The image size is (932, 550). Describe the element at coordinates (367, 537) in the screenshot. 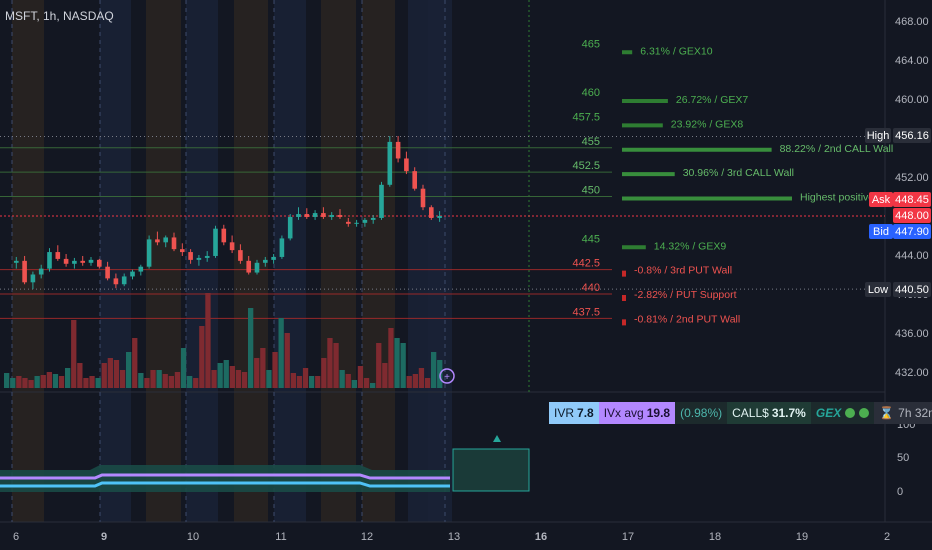

I see `time-tick-label: 12` at that location.